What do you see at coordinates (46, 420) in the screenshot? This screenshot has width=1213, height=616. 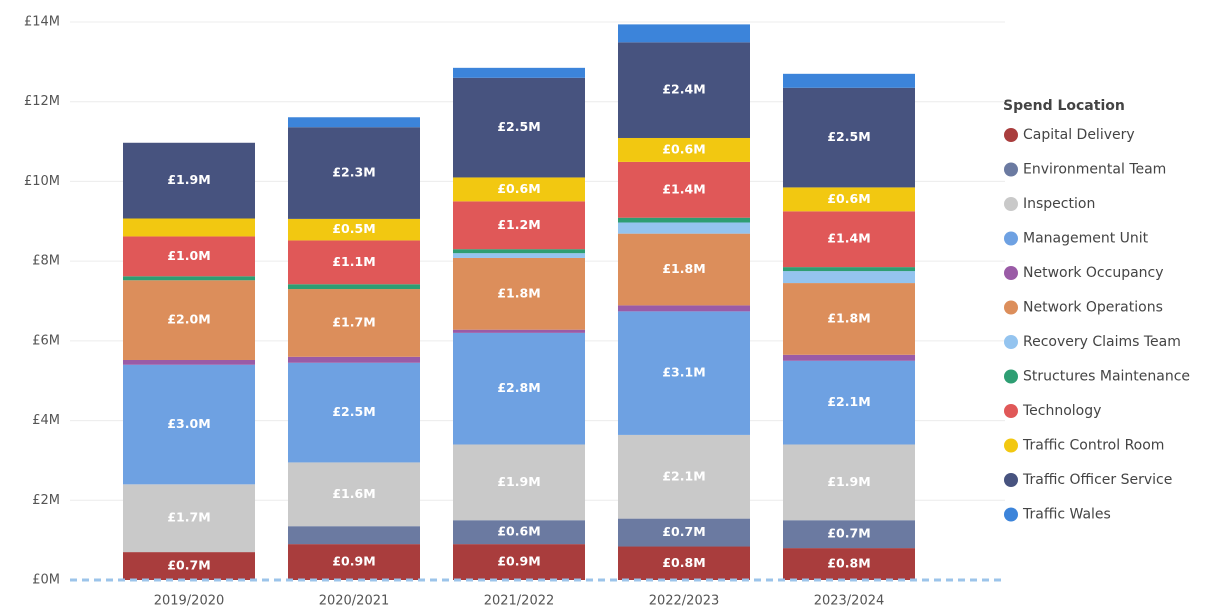 I see `y-tick-label: £4M` at bounding box center [46, 420].